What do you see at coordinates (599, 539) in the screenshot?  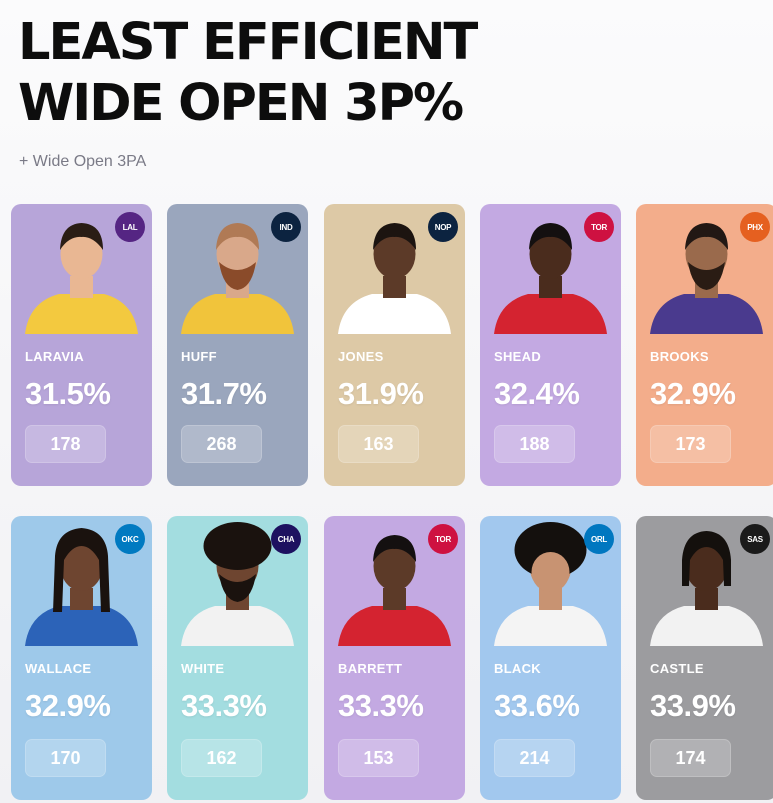 I see `magic-logo-icon: ORL` at bounding box center [599, 539].